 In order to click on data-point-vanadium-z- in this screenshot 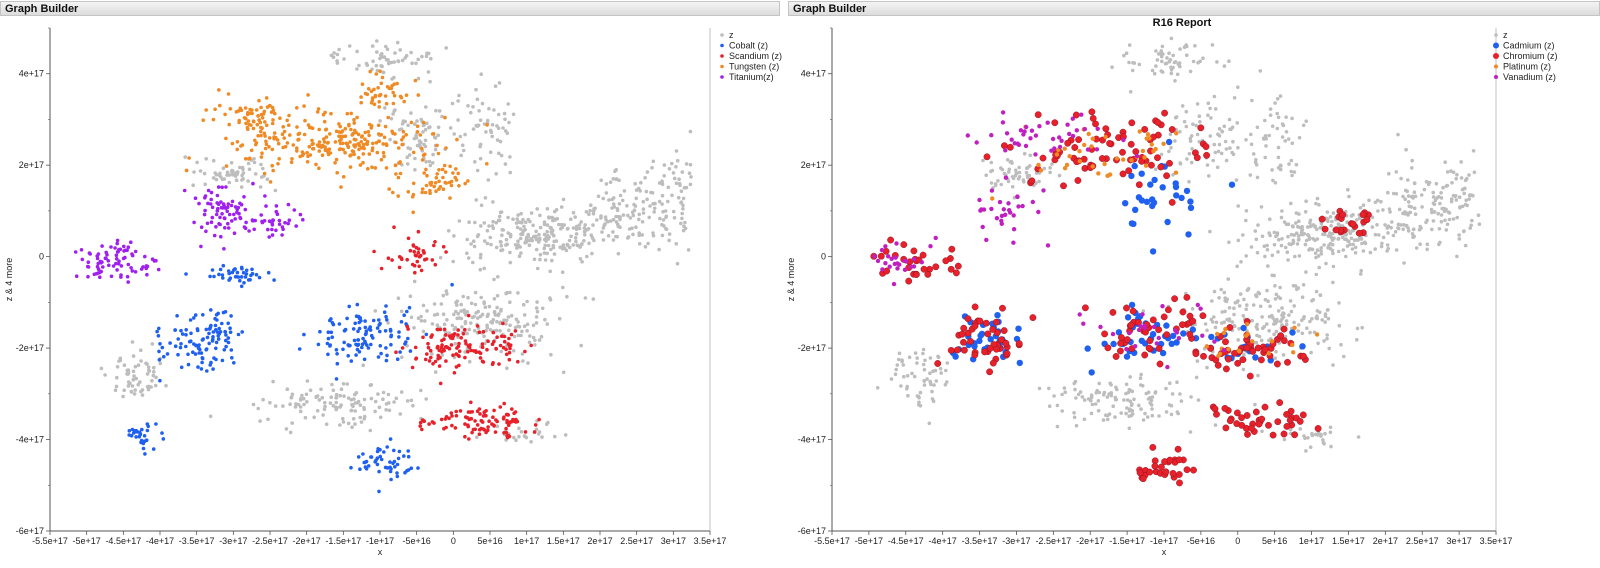, I will do `click(979, 200)`.